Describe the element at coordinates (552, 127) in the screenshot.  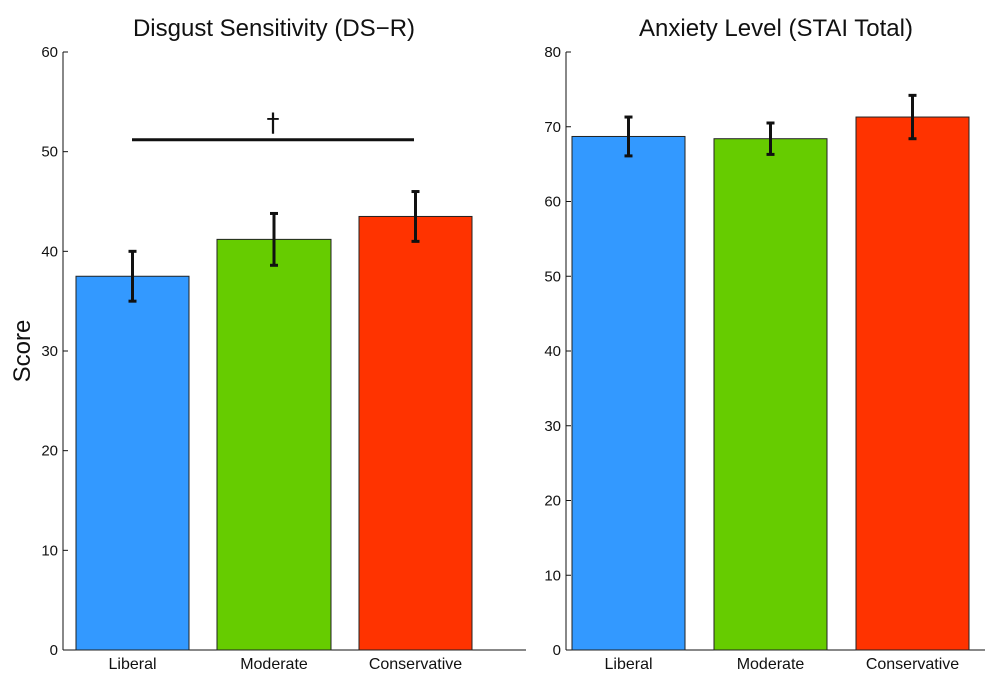
I see `y-tick-label: 70` at that location.